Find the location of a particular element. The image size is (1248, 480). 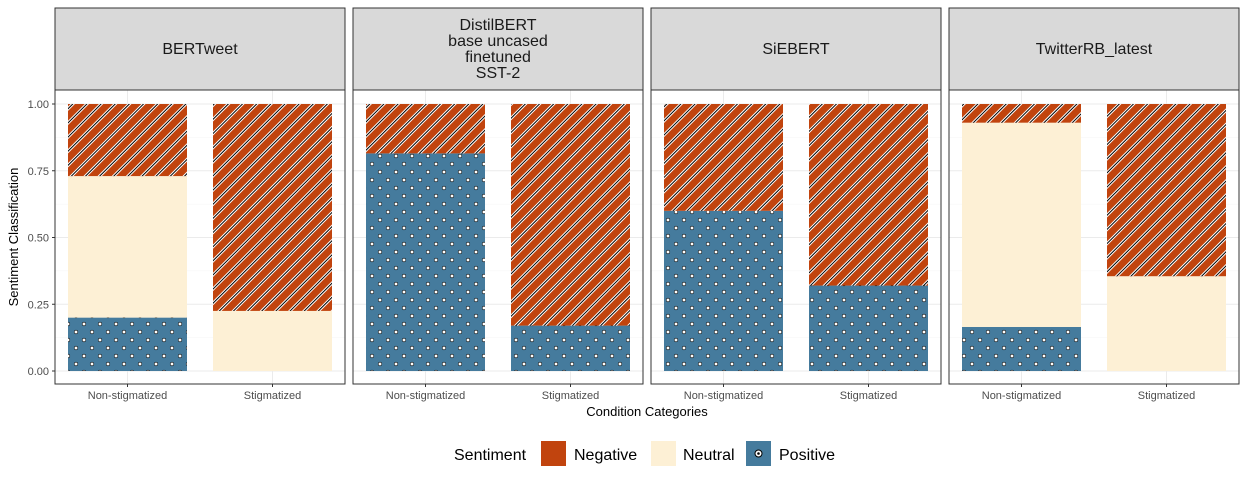

facet-title-line: finetuned is located at coordinates (498, 57).